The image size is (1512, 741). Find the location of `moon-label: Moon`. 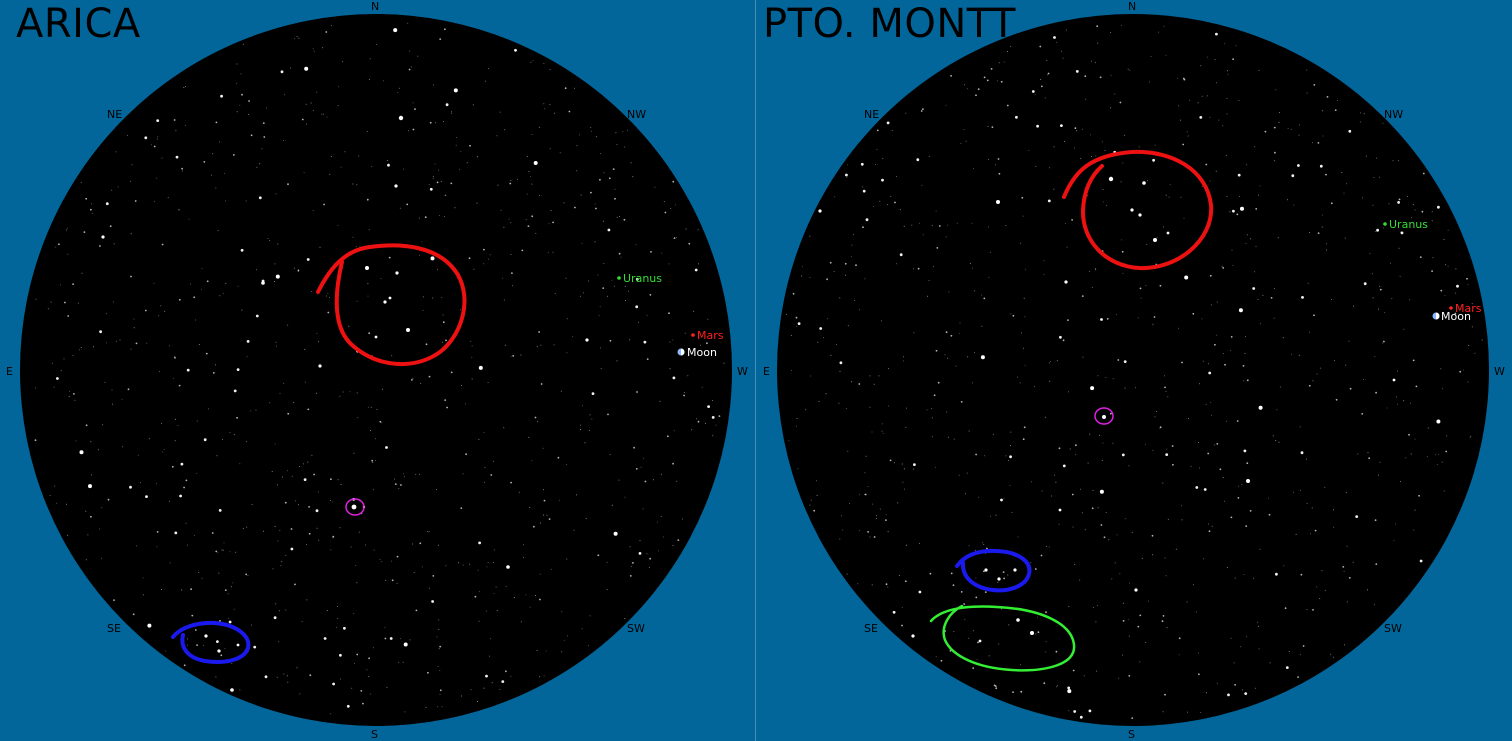

moon-label: Moon is located at coordinates (702, 352).